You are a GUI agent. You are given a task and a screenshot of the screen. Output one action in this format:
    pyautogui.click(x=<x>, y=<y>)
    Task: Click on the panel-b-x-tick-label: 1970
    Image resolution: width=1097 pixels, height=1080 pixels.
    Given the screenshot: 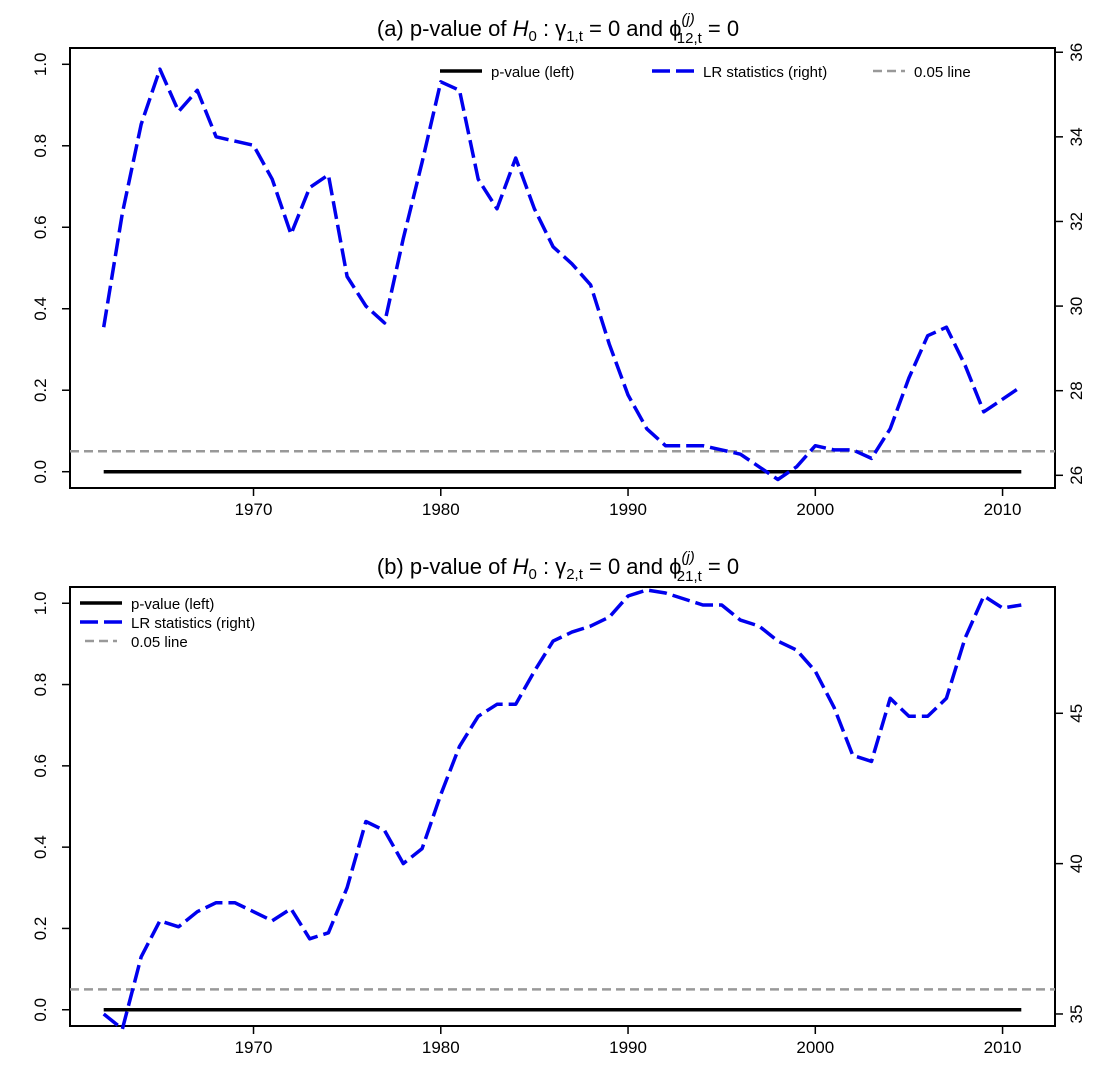 What is the action you would take?
    pyautogui.click(x=254, y=1047)
    